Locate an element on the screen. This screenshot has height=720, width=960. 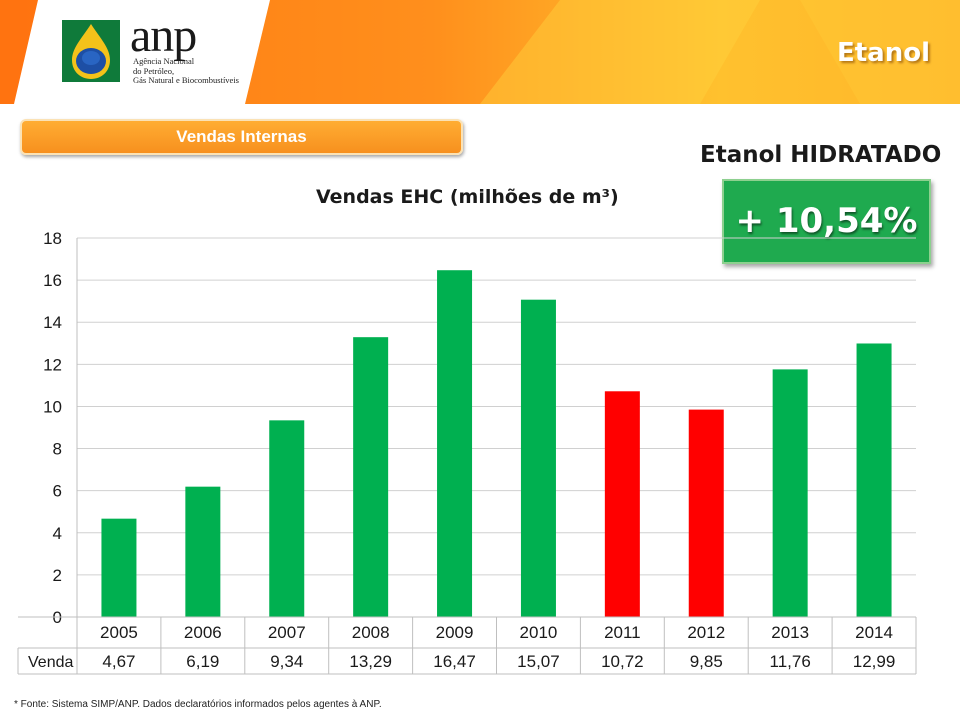
data-table-value: 9,85 is located at coordinates (706, 661).